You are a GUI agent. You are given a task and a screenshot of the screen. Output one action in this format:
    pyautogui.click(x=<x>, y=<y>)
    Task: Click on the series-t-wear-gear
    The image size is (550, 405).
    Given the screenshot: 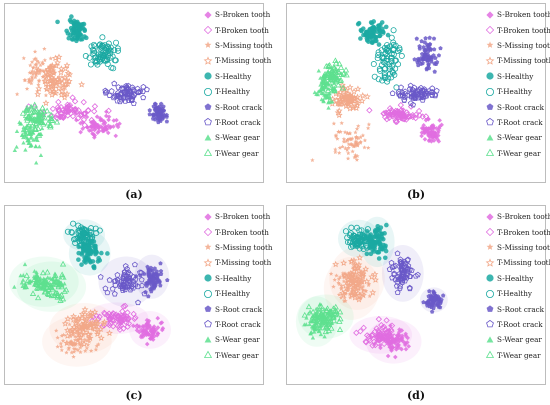 What is the action you would take?
    pyautogui.click(x=322, y=318)
    